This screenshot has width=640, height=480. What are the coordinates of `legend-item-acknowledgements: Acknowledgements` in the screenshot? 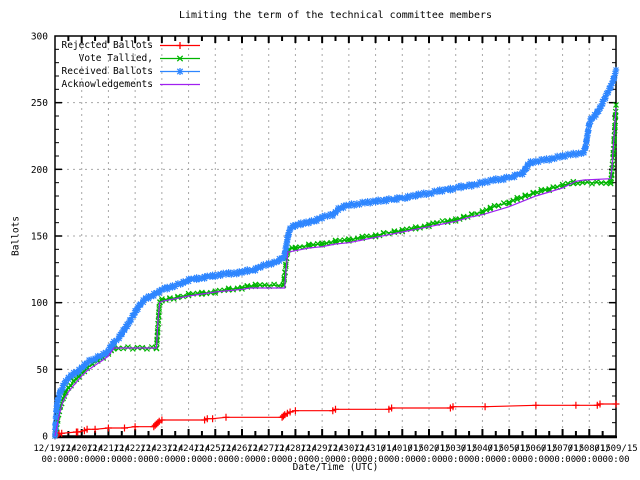 It's located at (129, 84).